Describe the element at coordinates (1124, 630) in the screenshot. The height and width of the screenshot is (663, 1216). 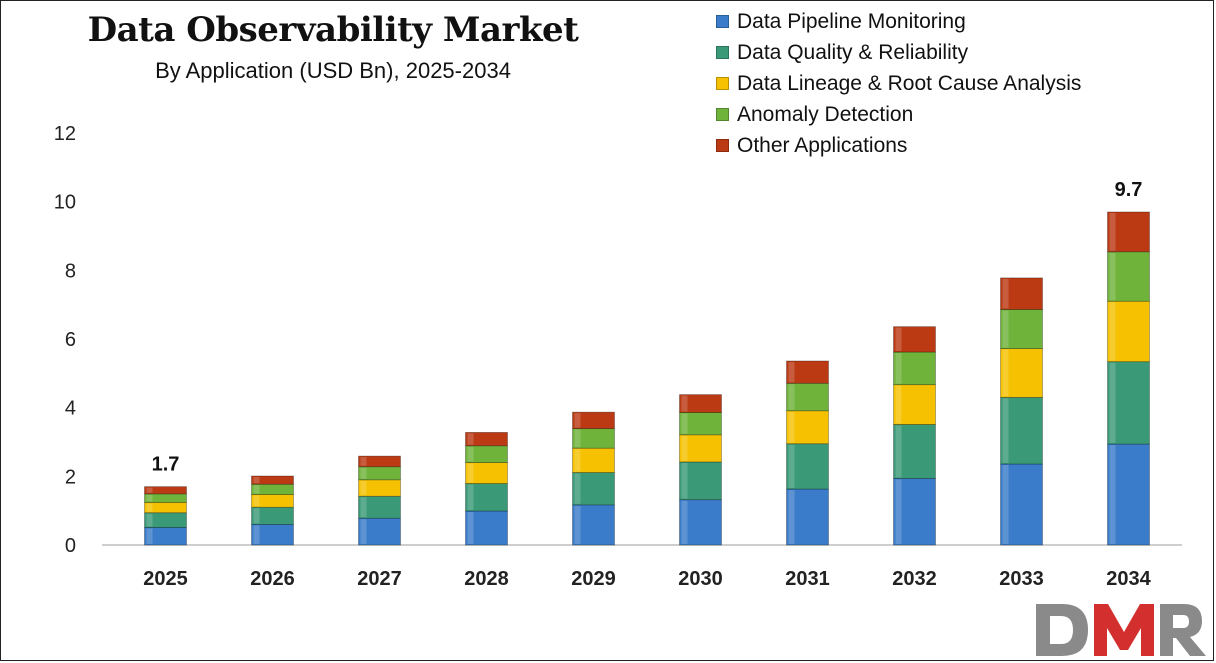
I see `logo-letter-m` at that location.